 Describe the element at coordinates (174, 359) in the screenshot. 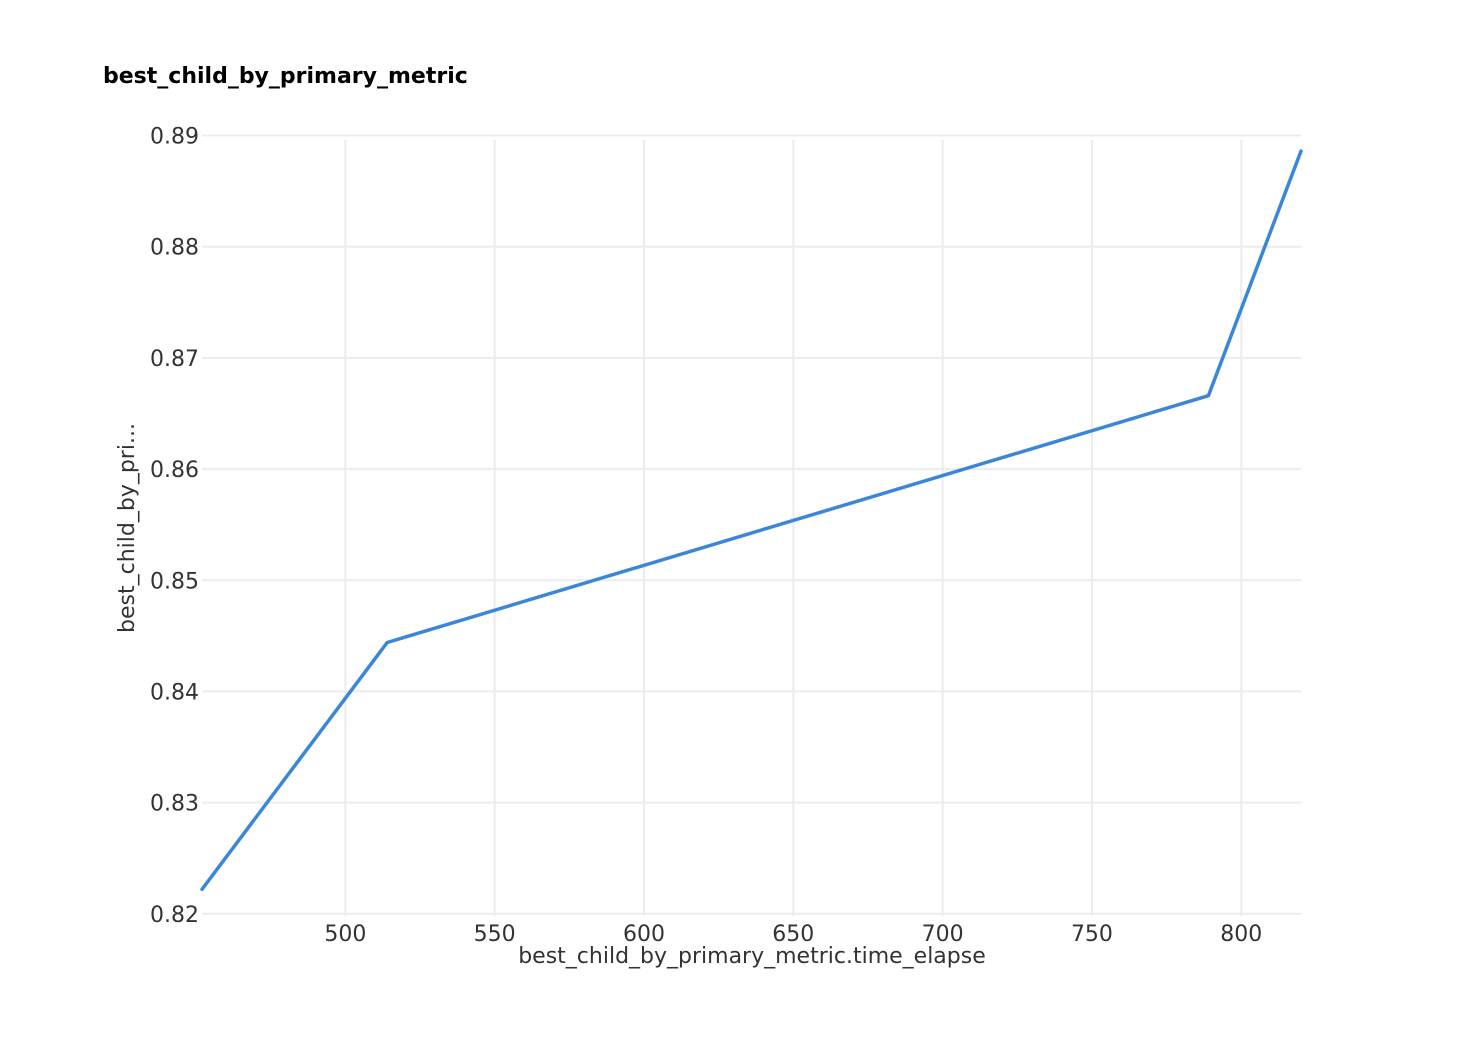

I see `y-tick-label: 0.87` at that location.